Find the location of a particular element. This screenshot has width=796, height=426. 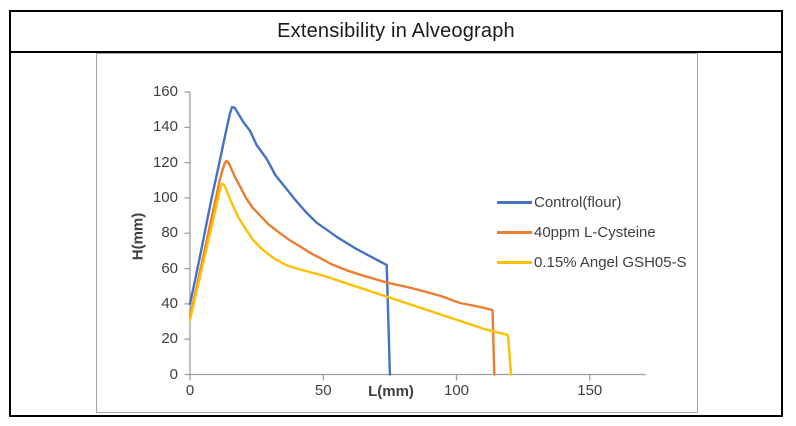

chart-title-bar: Extensibility in Alveograph is located at coordinates (396, 32).